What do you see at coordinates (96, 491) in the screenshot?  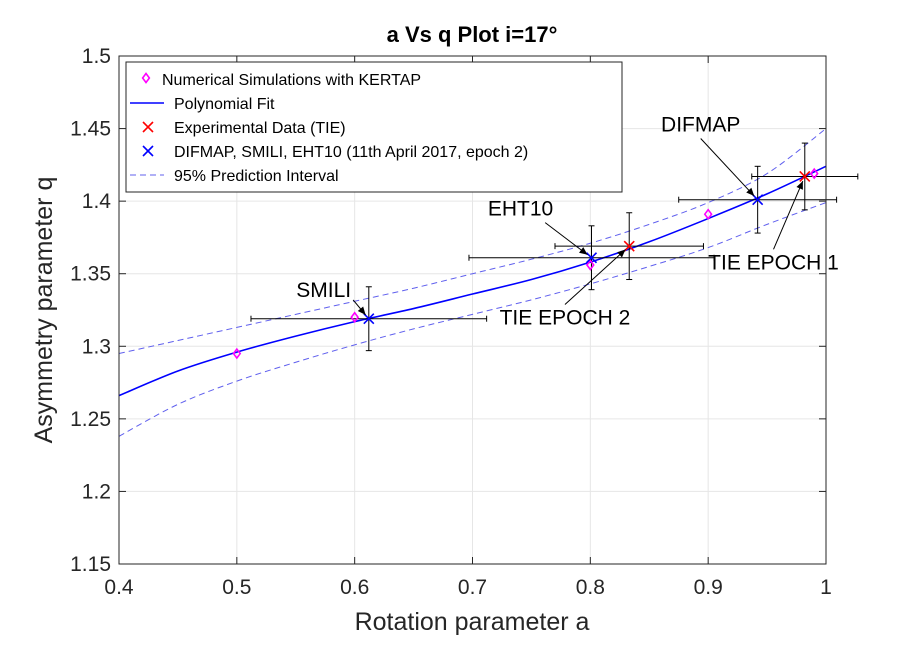 I see `y-tick-label: 1.2` at bounding box center [96, 491].